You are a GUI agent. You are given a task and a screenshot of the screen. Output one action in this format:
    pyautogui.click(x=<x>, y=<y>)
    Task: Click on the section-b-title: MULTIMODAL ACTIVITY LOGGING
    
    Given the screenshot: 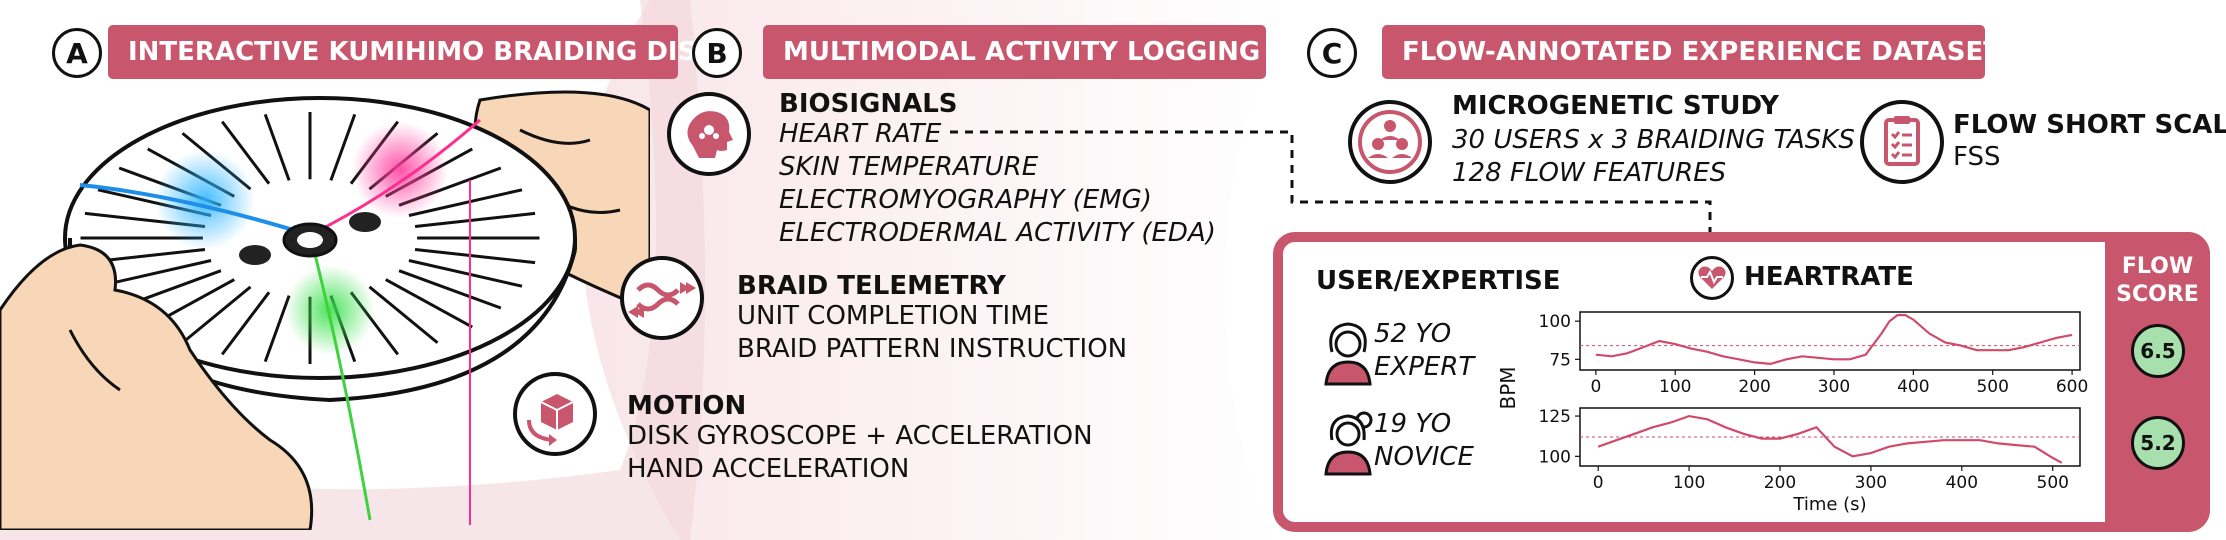 What is the action you would take?
    pyautogui.click(x=1014, y=52)
    